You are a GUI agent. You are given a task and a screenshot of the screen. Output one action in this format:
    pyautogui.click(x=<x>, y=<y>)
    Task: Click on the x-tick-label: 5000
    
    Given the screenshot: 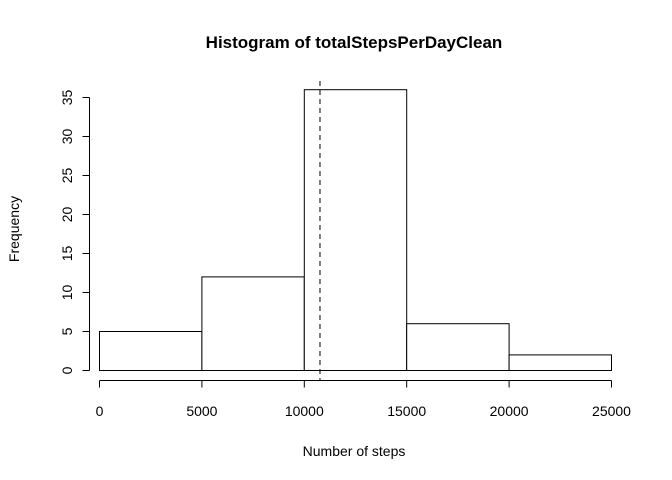 What is the action you would take?
    pyautogui.click(x=201, y=411)
    